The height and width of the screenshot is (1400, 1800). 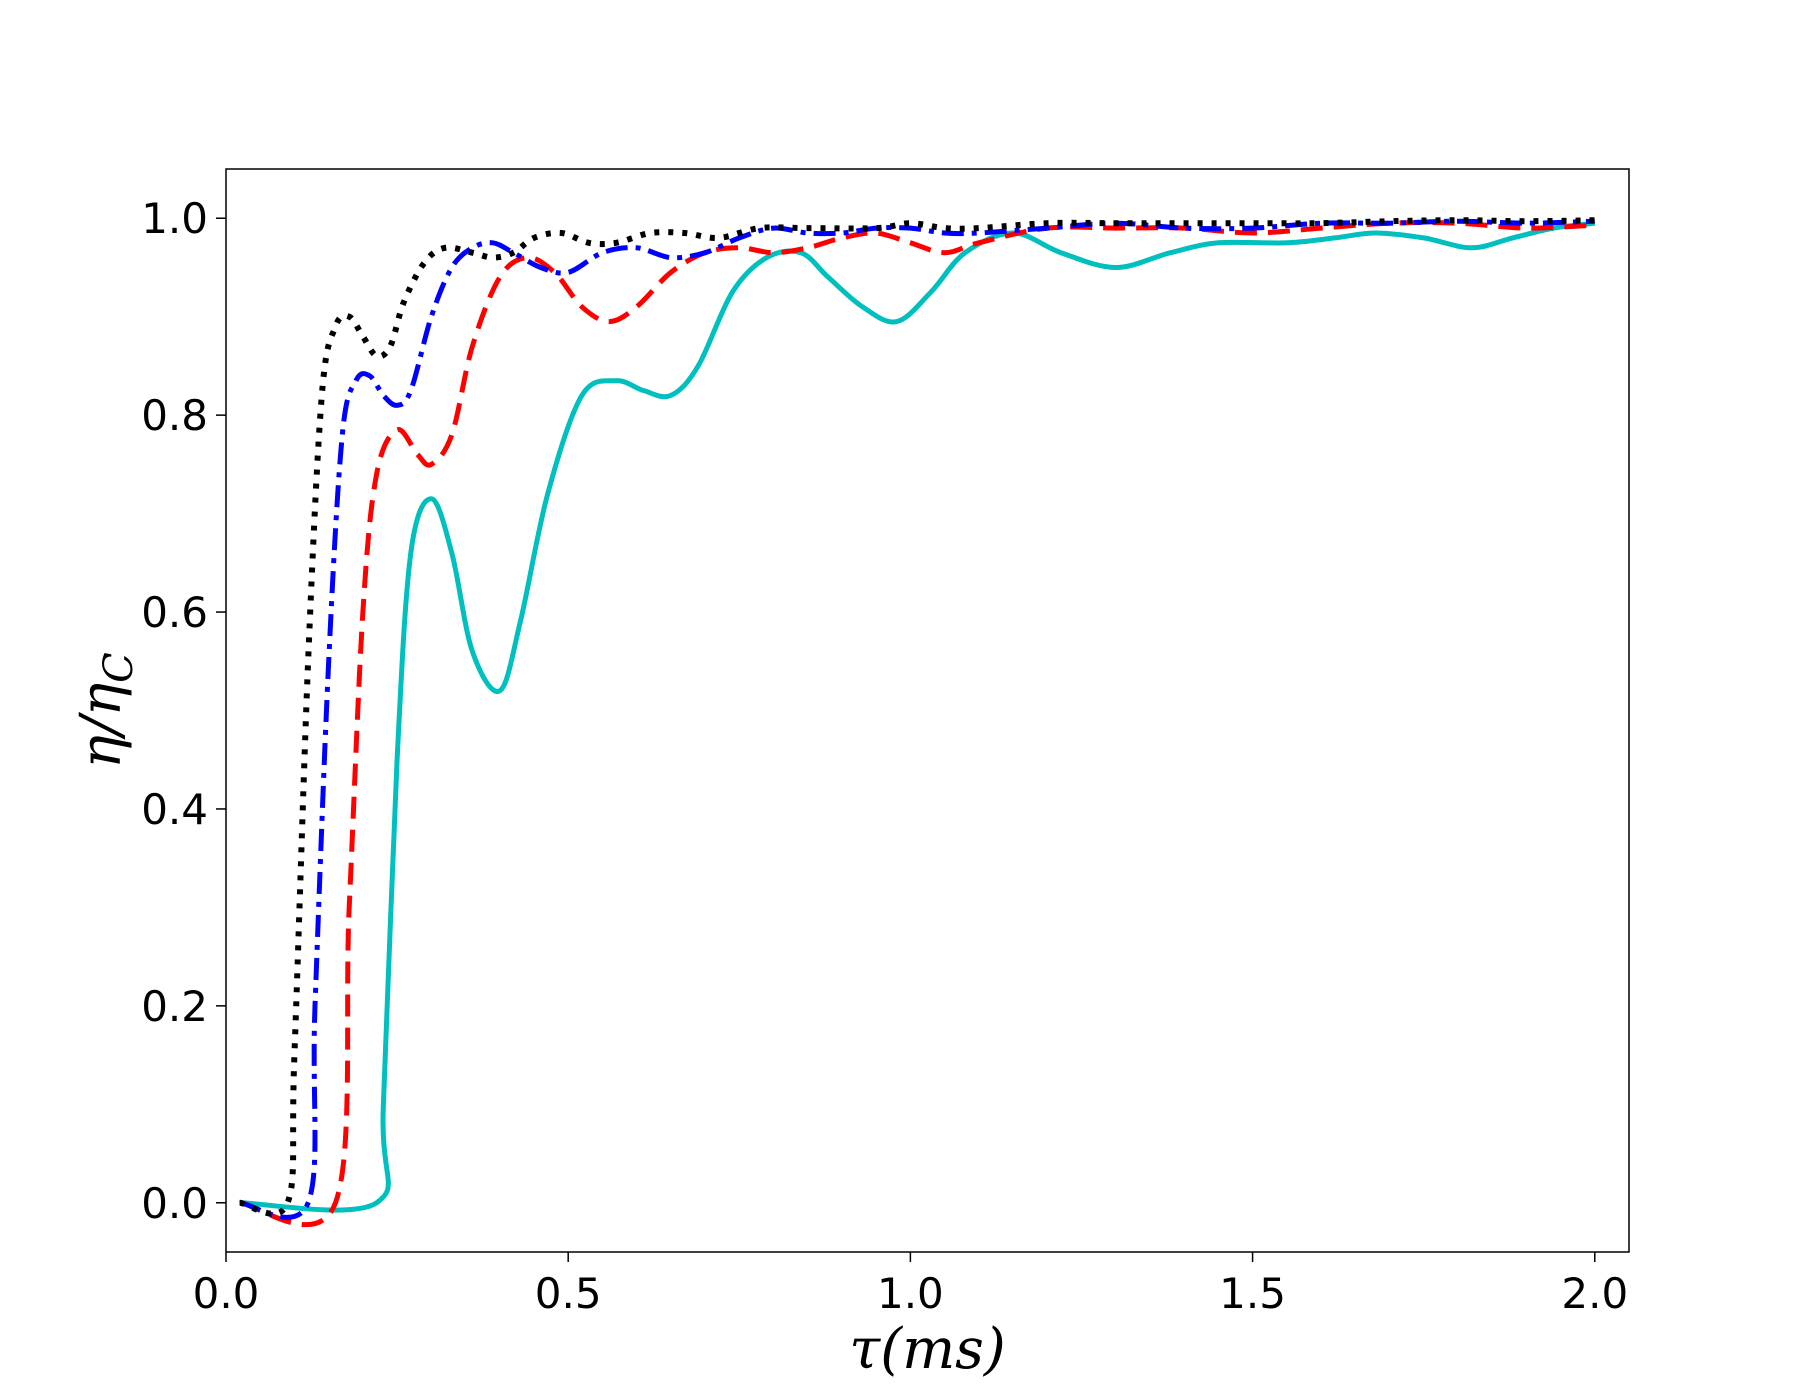 I want to click on y-axis-label: η/ηC, so click(x=105, y=710).